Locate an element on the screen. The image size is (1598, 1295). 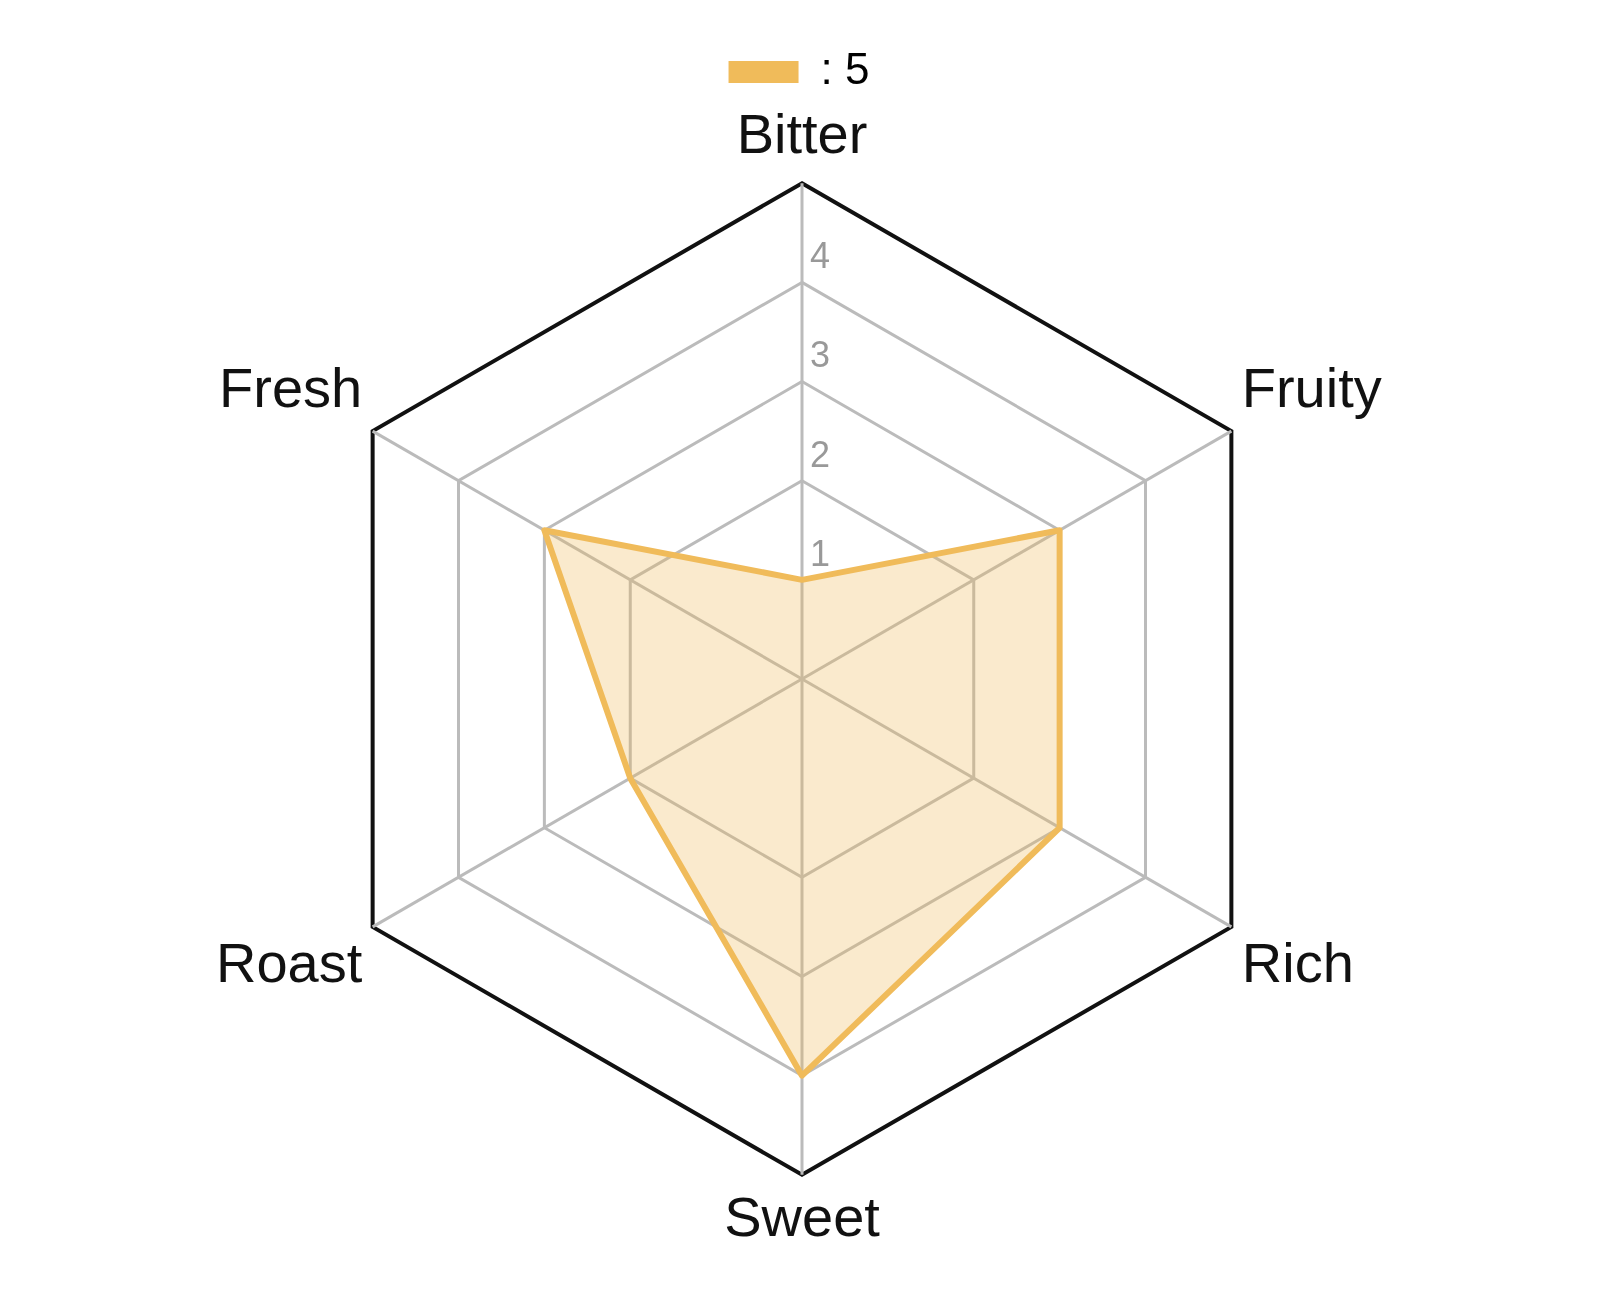
spoke-label: Rich is located at coordinates (1297, 962).